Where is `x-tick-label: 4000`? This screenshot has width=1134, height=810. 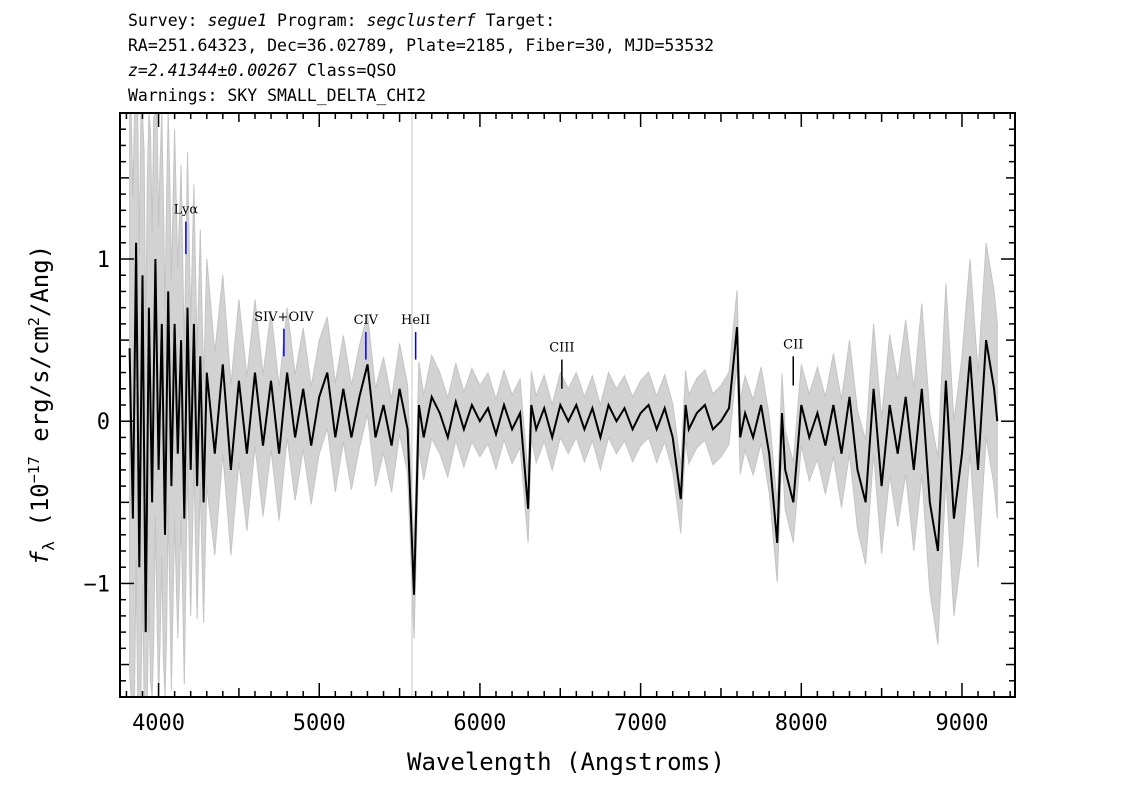 x-tick-label: 4000 is located at coordinates (158, 723).